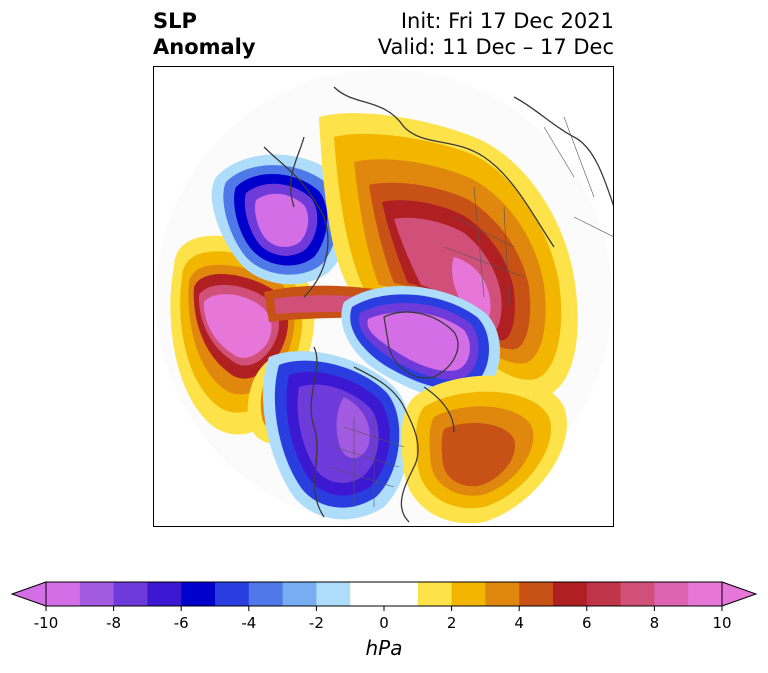  Describe the element at coordinates (204, 47) in the screenshot. I see `title-subvariable: Anomaly` at that location.